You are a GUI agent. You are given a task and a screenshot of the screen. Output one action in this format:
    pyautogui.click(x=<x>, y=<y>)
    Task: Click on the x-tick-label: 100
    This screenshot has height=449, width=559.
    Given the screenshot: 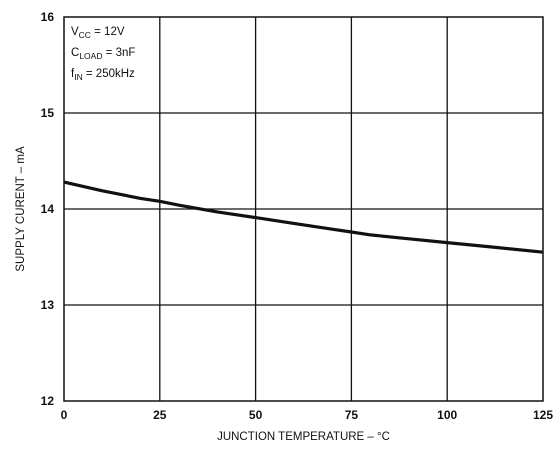 What is the action you would take?
    pyautogui.click(x=447, y=415)
    